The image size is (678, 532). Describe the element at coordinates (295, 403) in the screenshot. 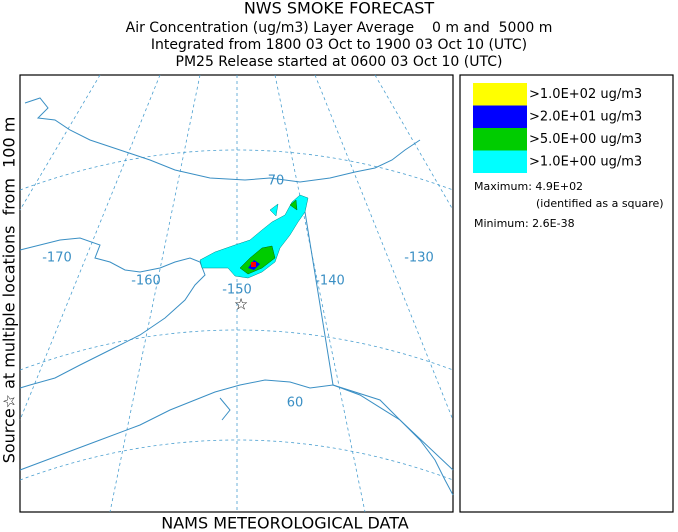

I see `map-label: 60` at that location.